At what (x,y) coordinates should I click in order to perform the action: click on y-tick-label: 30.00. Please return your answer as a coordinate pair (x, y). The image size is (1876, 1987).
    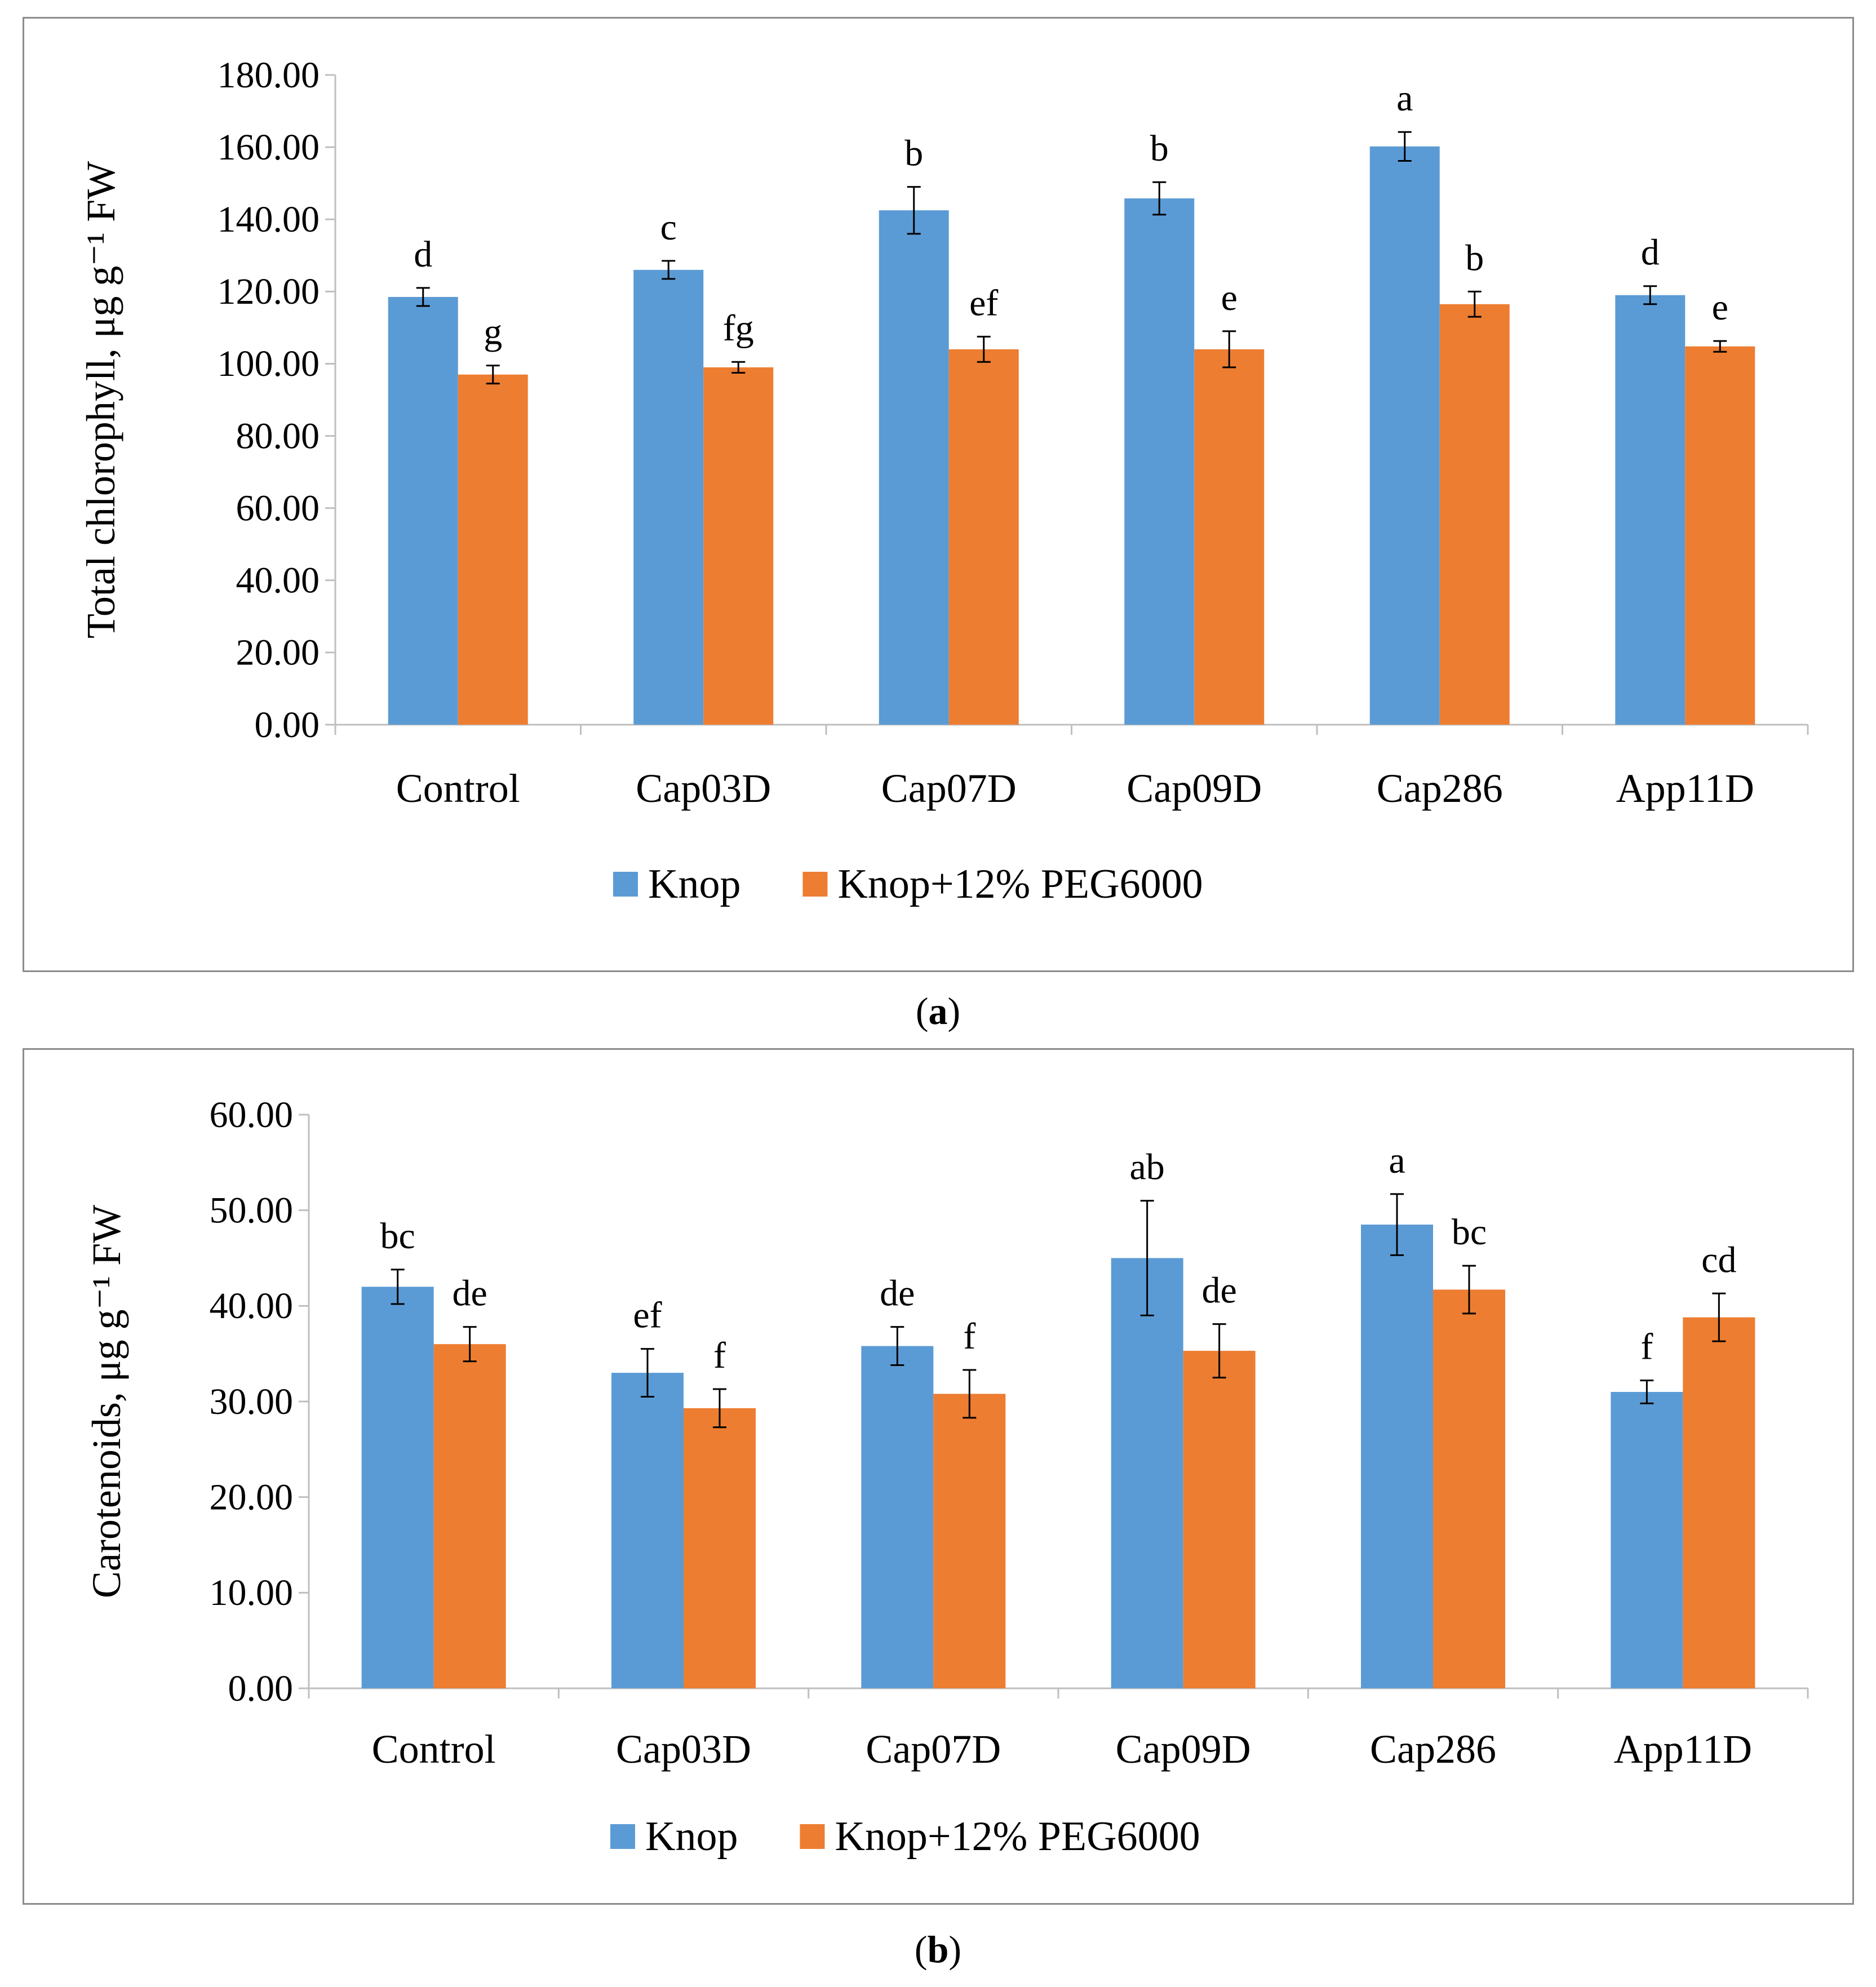
    Looking at the image, I should click on (252, 1401).